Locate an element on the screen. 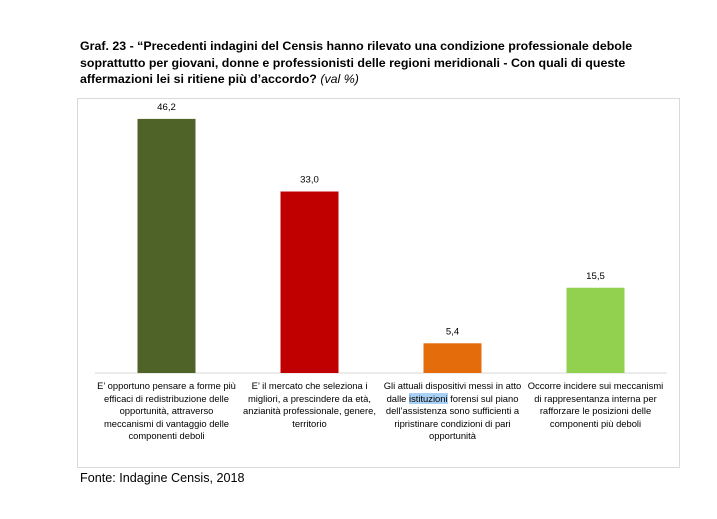  chart-title-unit: (val %) is located at coordinates (339, 79).